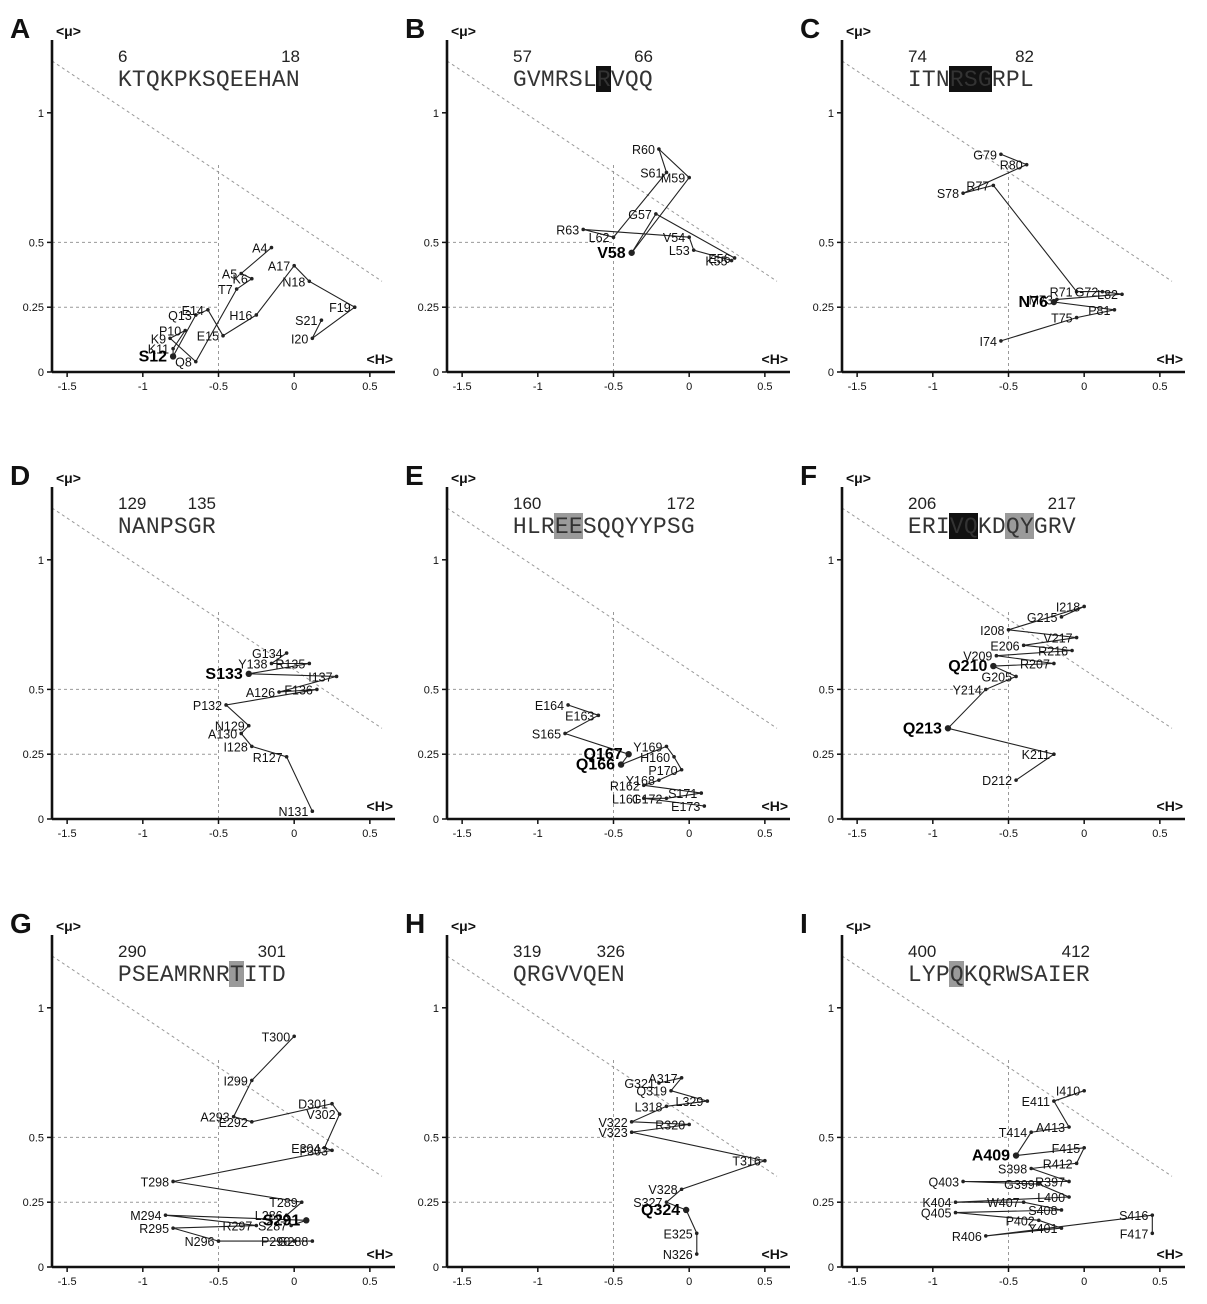 Image resolution: width=1207 pixels, height=1304 pixels. I want to click on sequence-residue: W, so click(1013, 975).